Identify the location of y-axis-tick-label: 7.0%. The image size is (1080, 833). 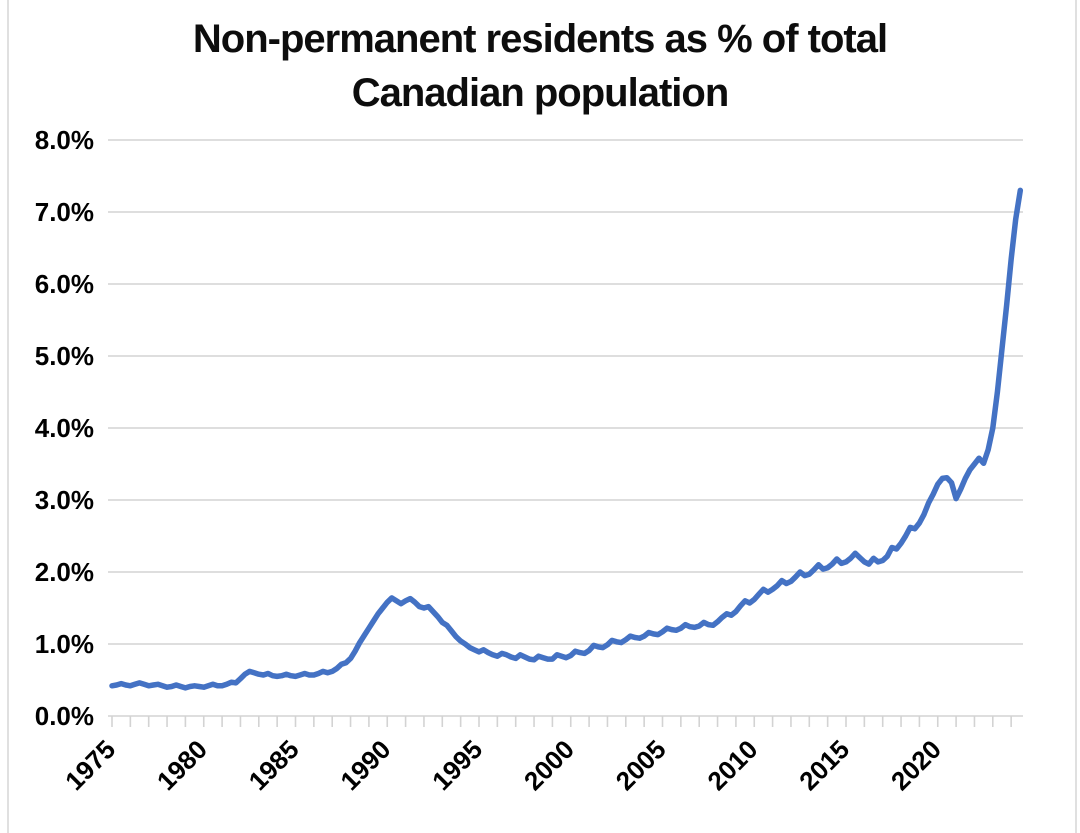
(64, 212).